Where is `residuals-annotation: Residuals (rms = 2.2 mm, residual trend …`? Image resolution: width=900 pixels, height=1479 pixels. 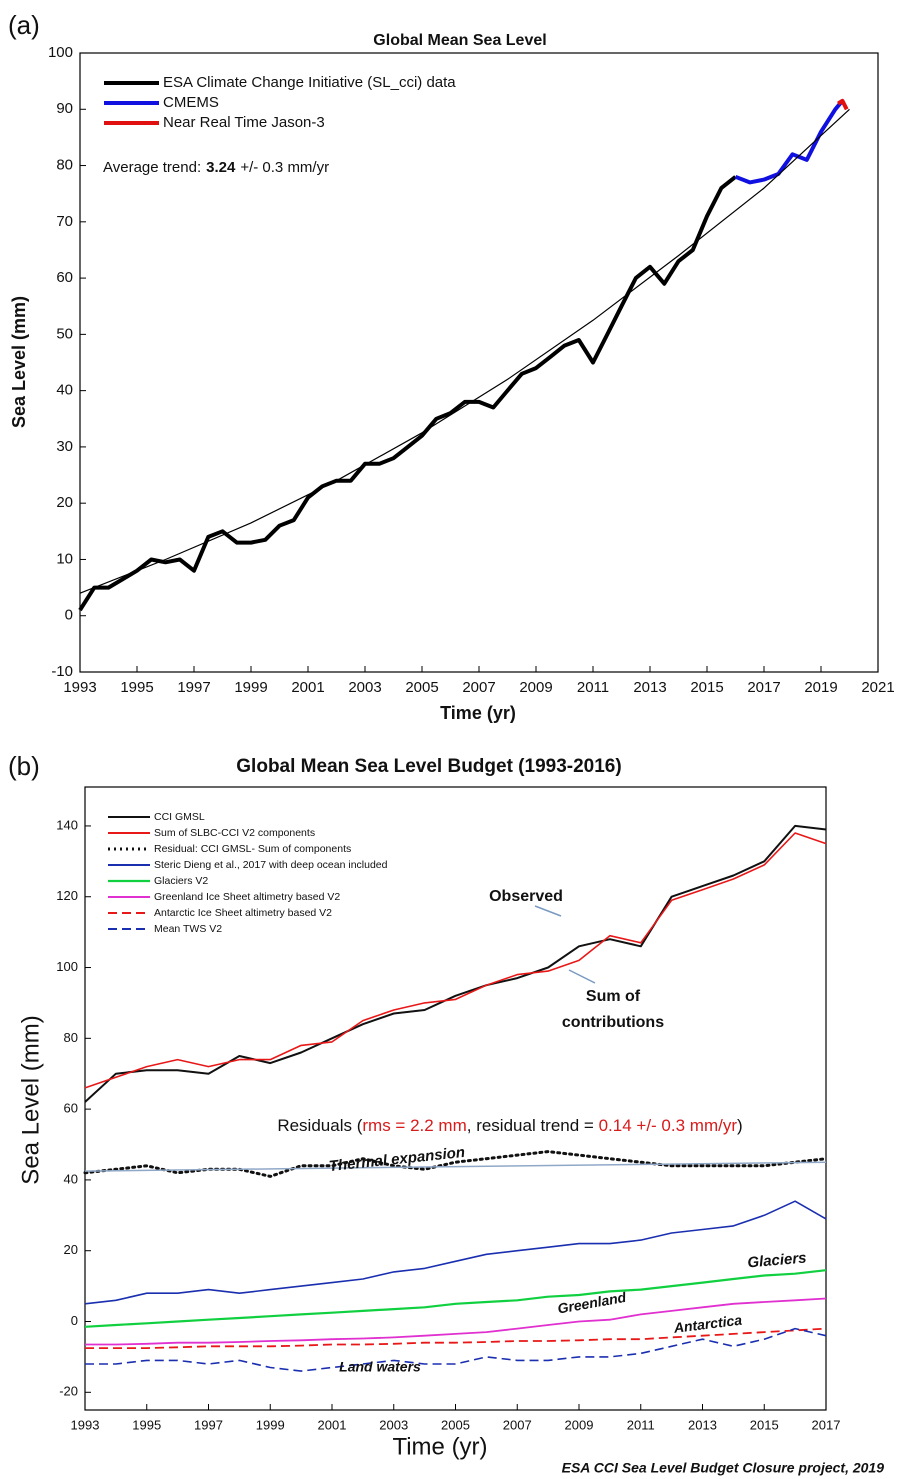 residuals-annotation: Residuals (rms = 2.2 mm, residual trend … is located at coordinates (509, 1125).